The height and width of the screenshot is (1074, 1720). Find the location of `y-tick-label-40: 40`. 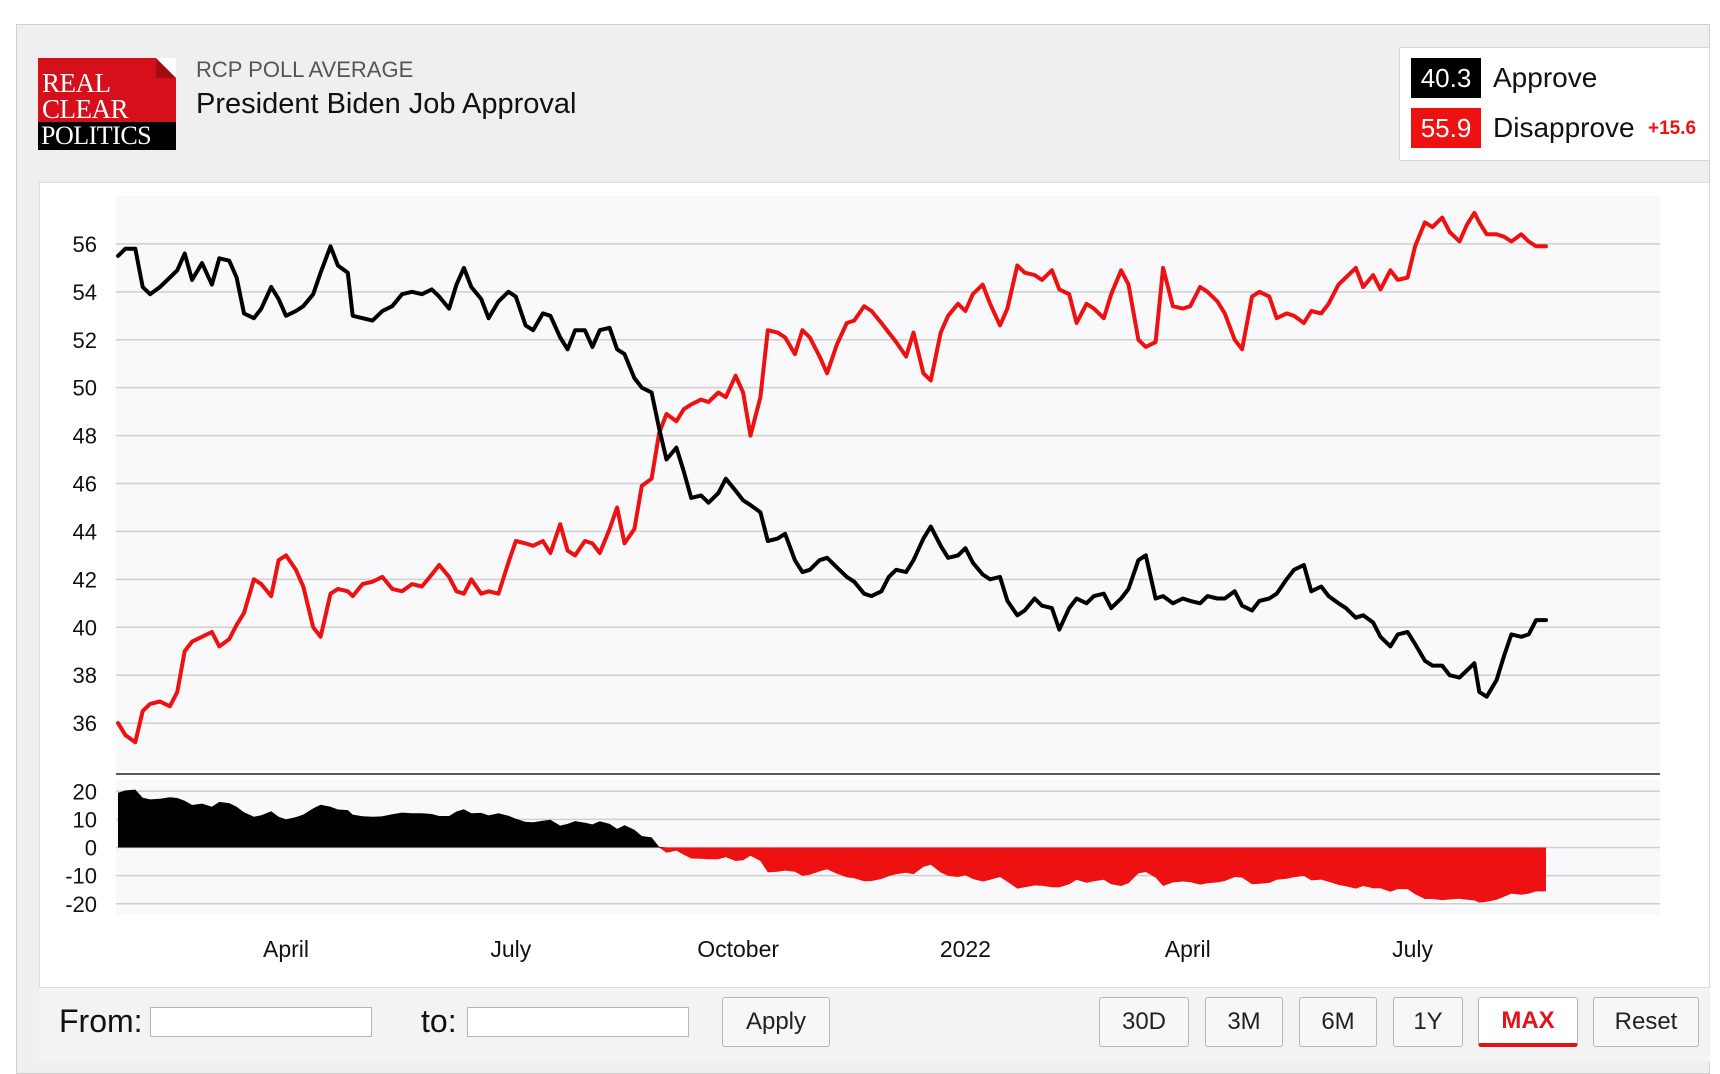

y-tick-label-40: 40 is located at coordinates (85, 627).